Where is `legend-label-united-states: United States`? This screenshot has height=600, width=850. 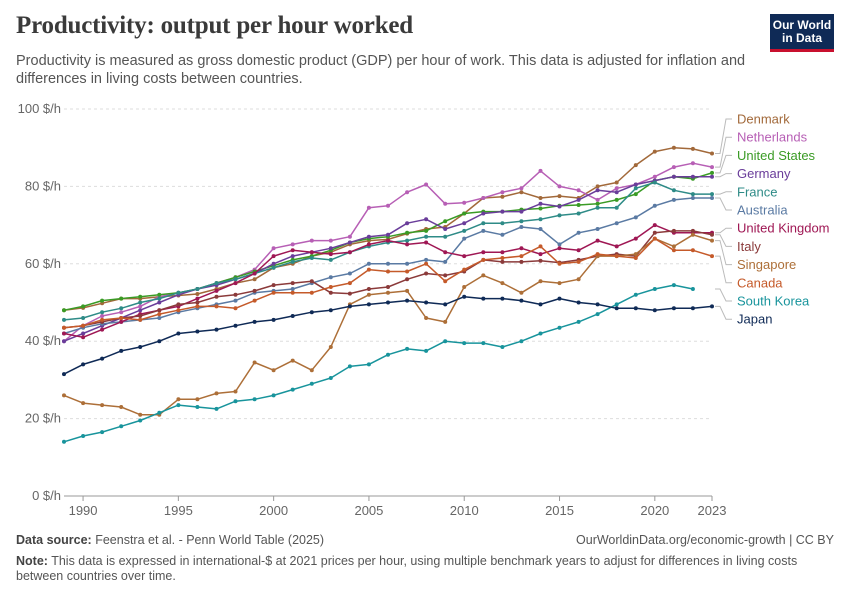
legend-label-united-states: United States is located at coordinates (776, 155).